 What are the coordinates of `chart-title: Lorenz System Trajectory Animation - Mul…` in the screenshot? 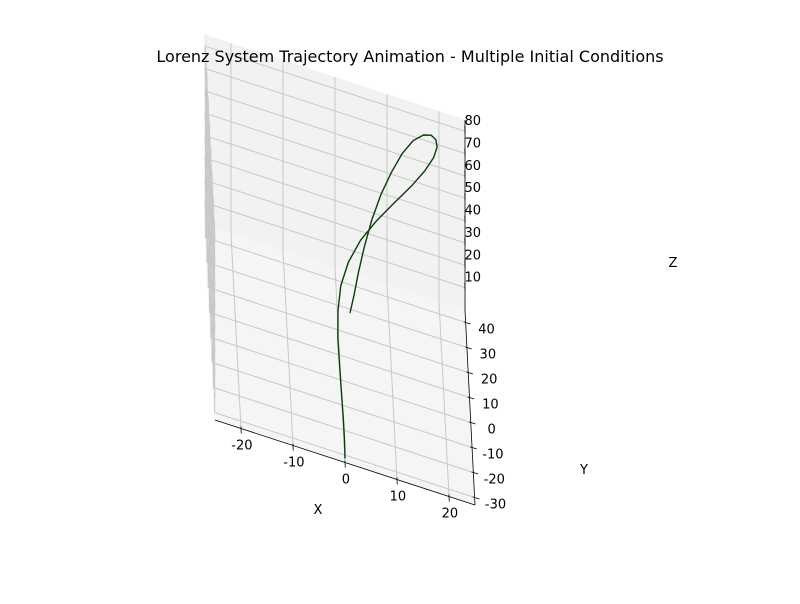 It's located at (400, 56).